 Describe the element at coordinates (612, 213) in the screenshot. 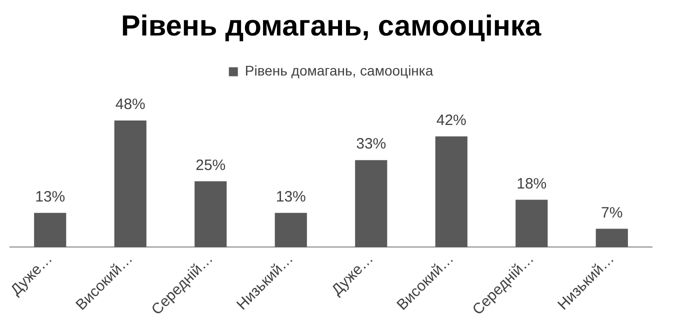

I see `data-label: 7%` at that location.